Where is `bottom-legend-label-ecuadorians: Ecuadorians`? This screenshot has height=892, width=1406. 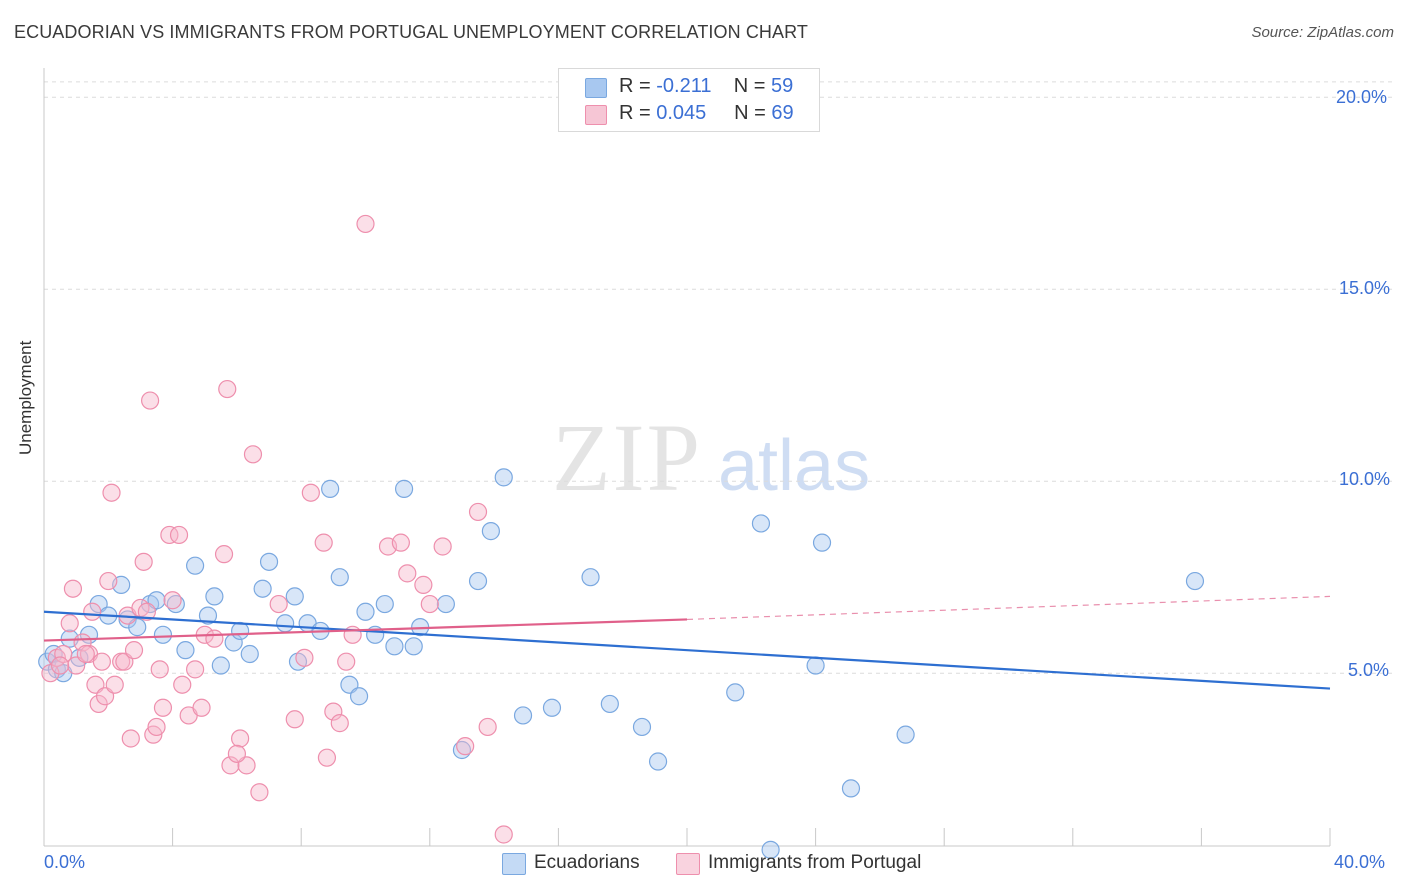 bottom-legend-label-ecuadorians: Ecuadorians is located at coordinates (587, 862).